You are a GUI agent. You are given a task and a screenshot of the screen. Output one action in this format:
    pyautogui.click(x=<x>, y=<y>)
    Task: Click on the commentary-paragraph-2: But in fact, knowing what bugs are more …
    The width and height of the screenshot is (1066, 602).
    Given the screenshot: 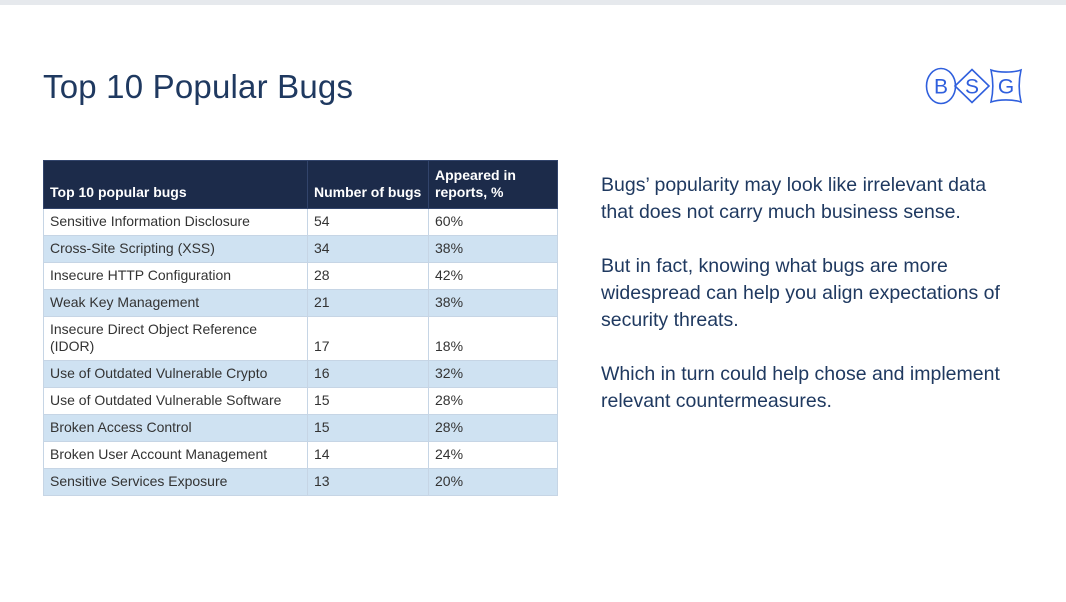 What is the action you would take?
    pyautogui.click(x=800, y=293)
    